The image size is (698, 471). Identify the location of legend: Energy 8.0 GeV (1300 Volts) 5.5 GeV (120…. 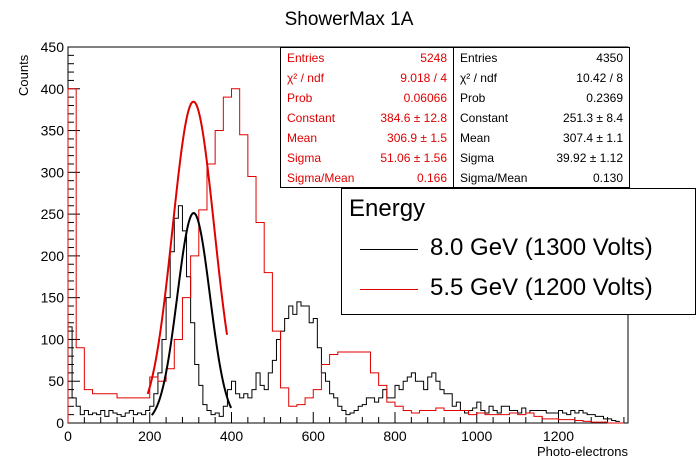
(518, 251).